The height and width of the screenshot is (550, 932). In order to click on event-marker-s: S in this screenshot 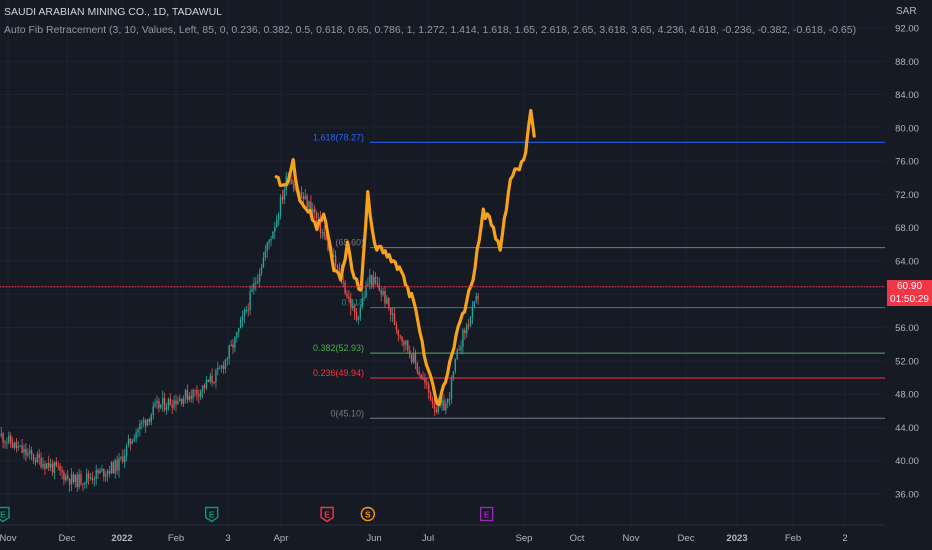, I will do `click(368, 514)`.